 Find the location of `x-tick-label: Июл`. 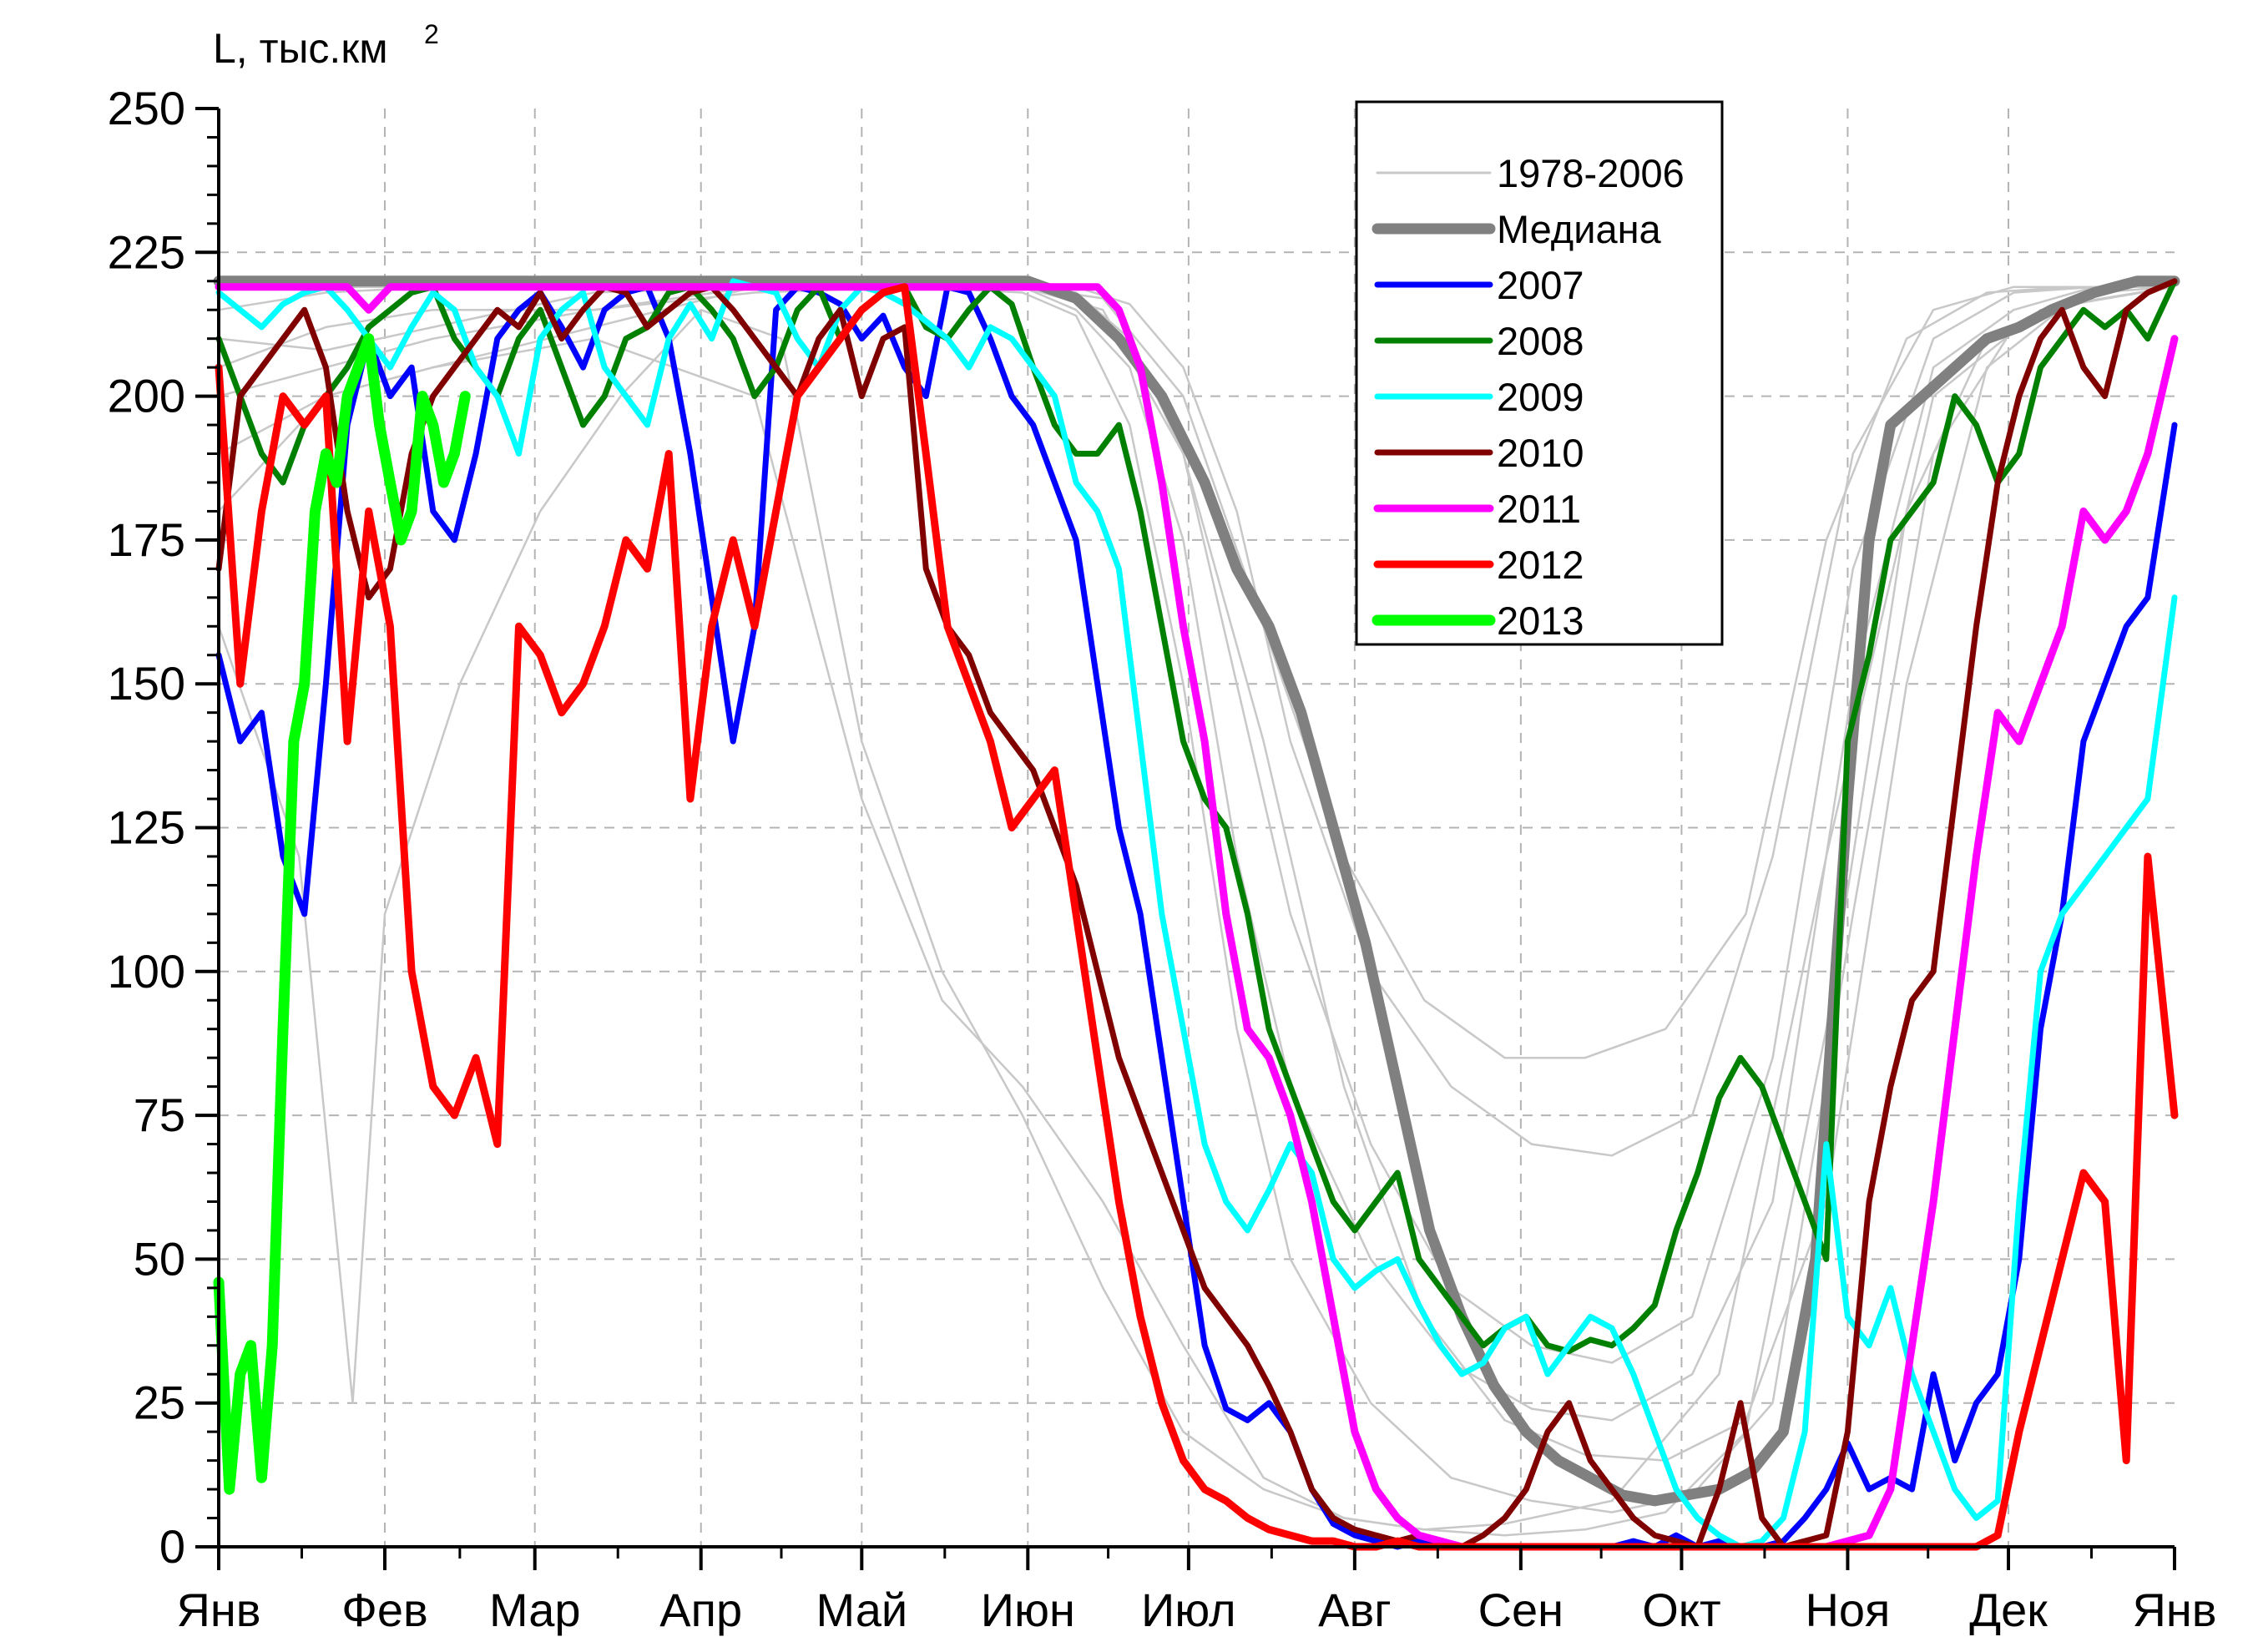

x-tick-label: Июл is located at coordinates (1188, 1610).